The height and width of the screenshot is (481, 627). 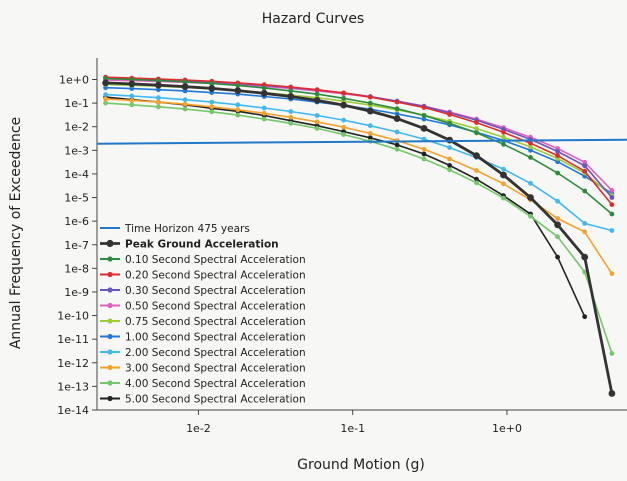 What do you see at coordinates (361, 141) in the screenshot?
I see `time-horizon-line` at bounding box center [361, 141].